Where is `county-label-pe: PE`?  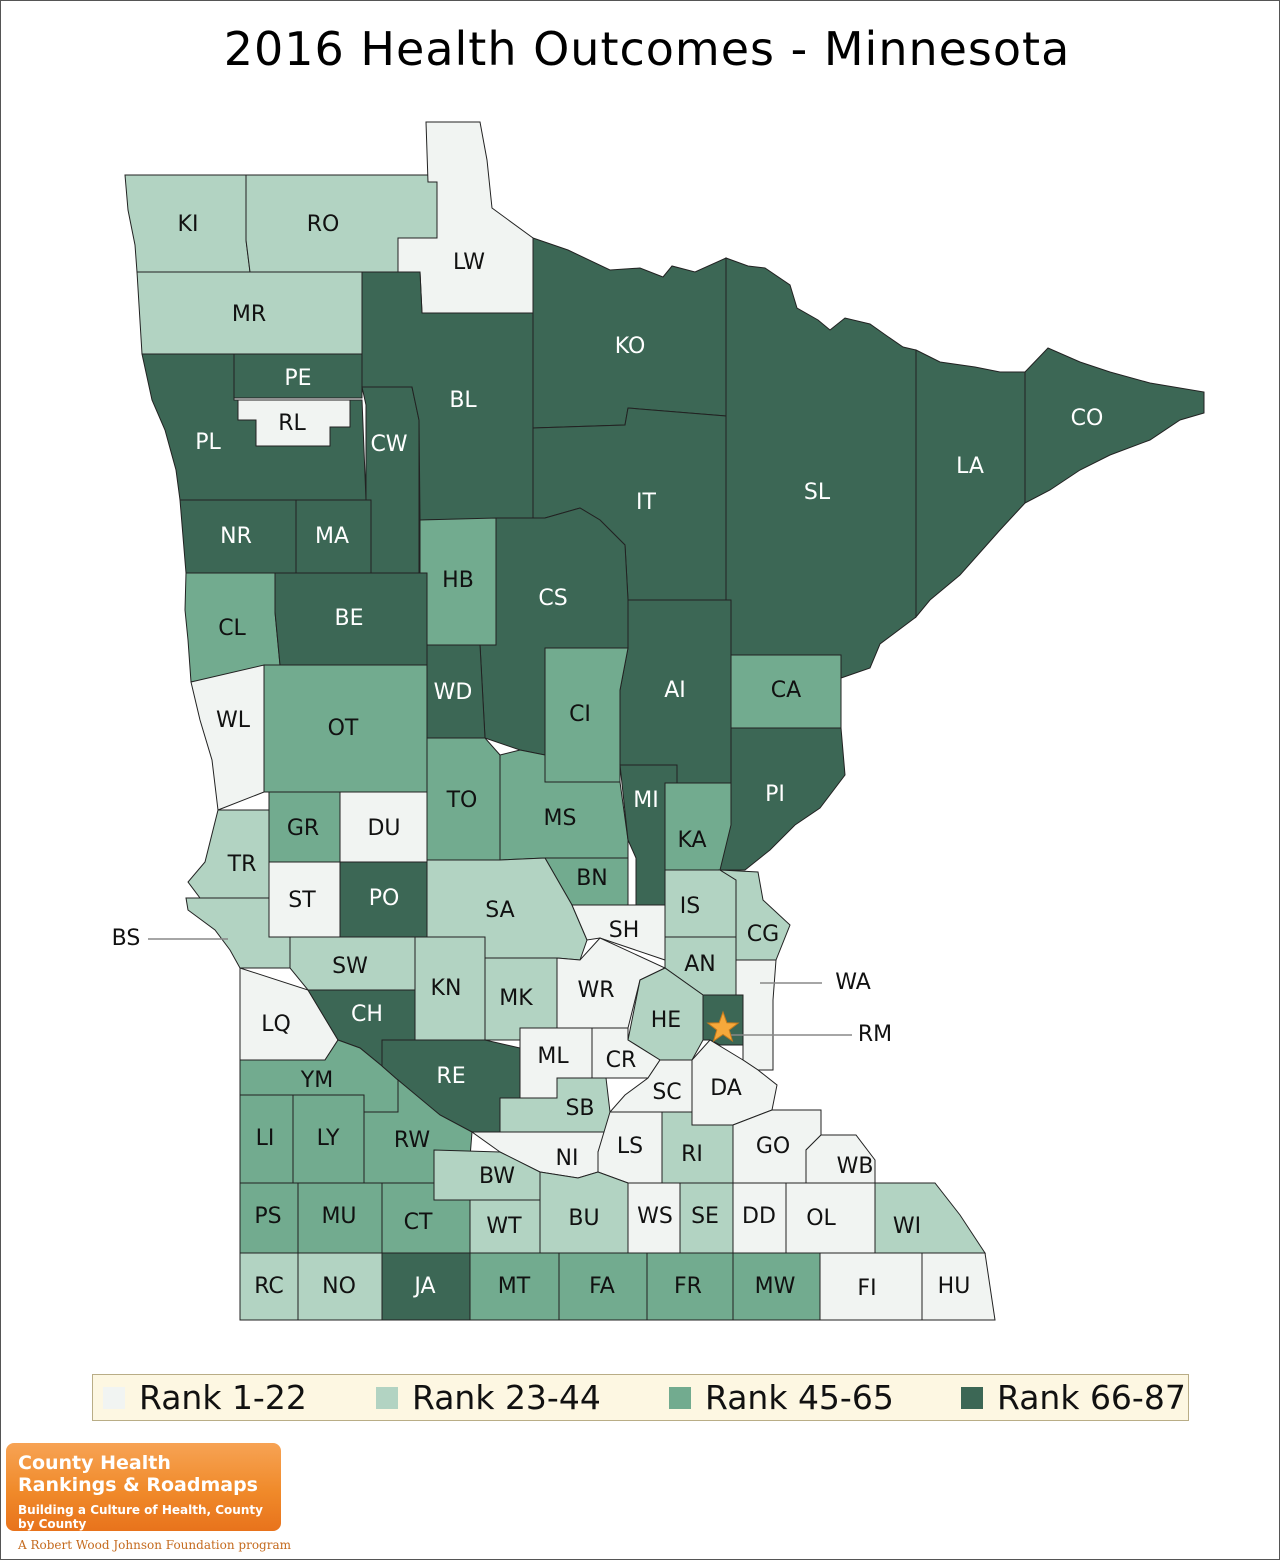 county-label-pe: PE is located at coordinates (297, 378).